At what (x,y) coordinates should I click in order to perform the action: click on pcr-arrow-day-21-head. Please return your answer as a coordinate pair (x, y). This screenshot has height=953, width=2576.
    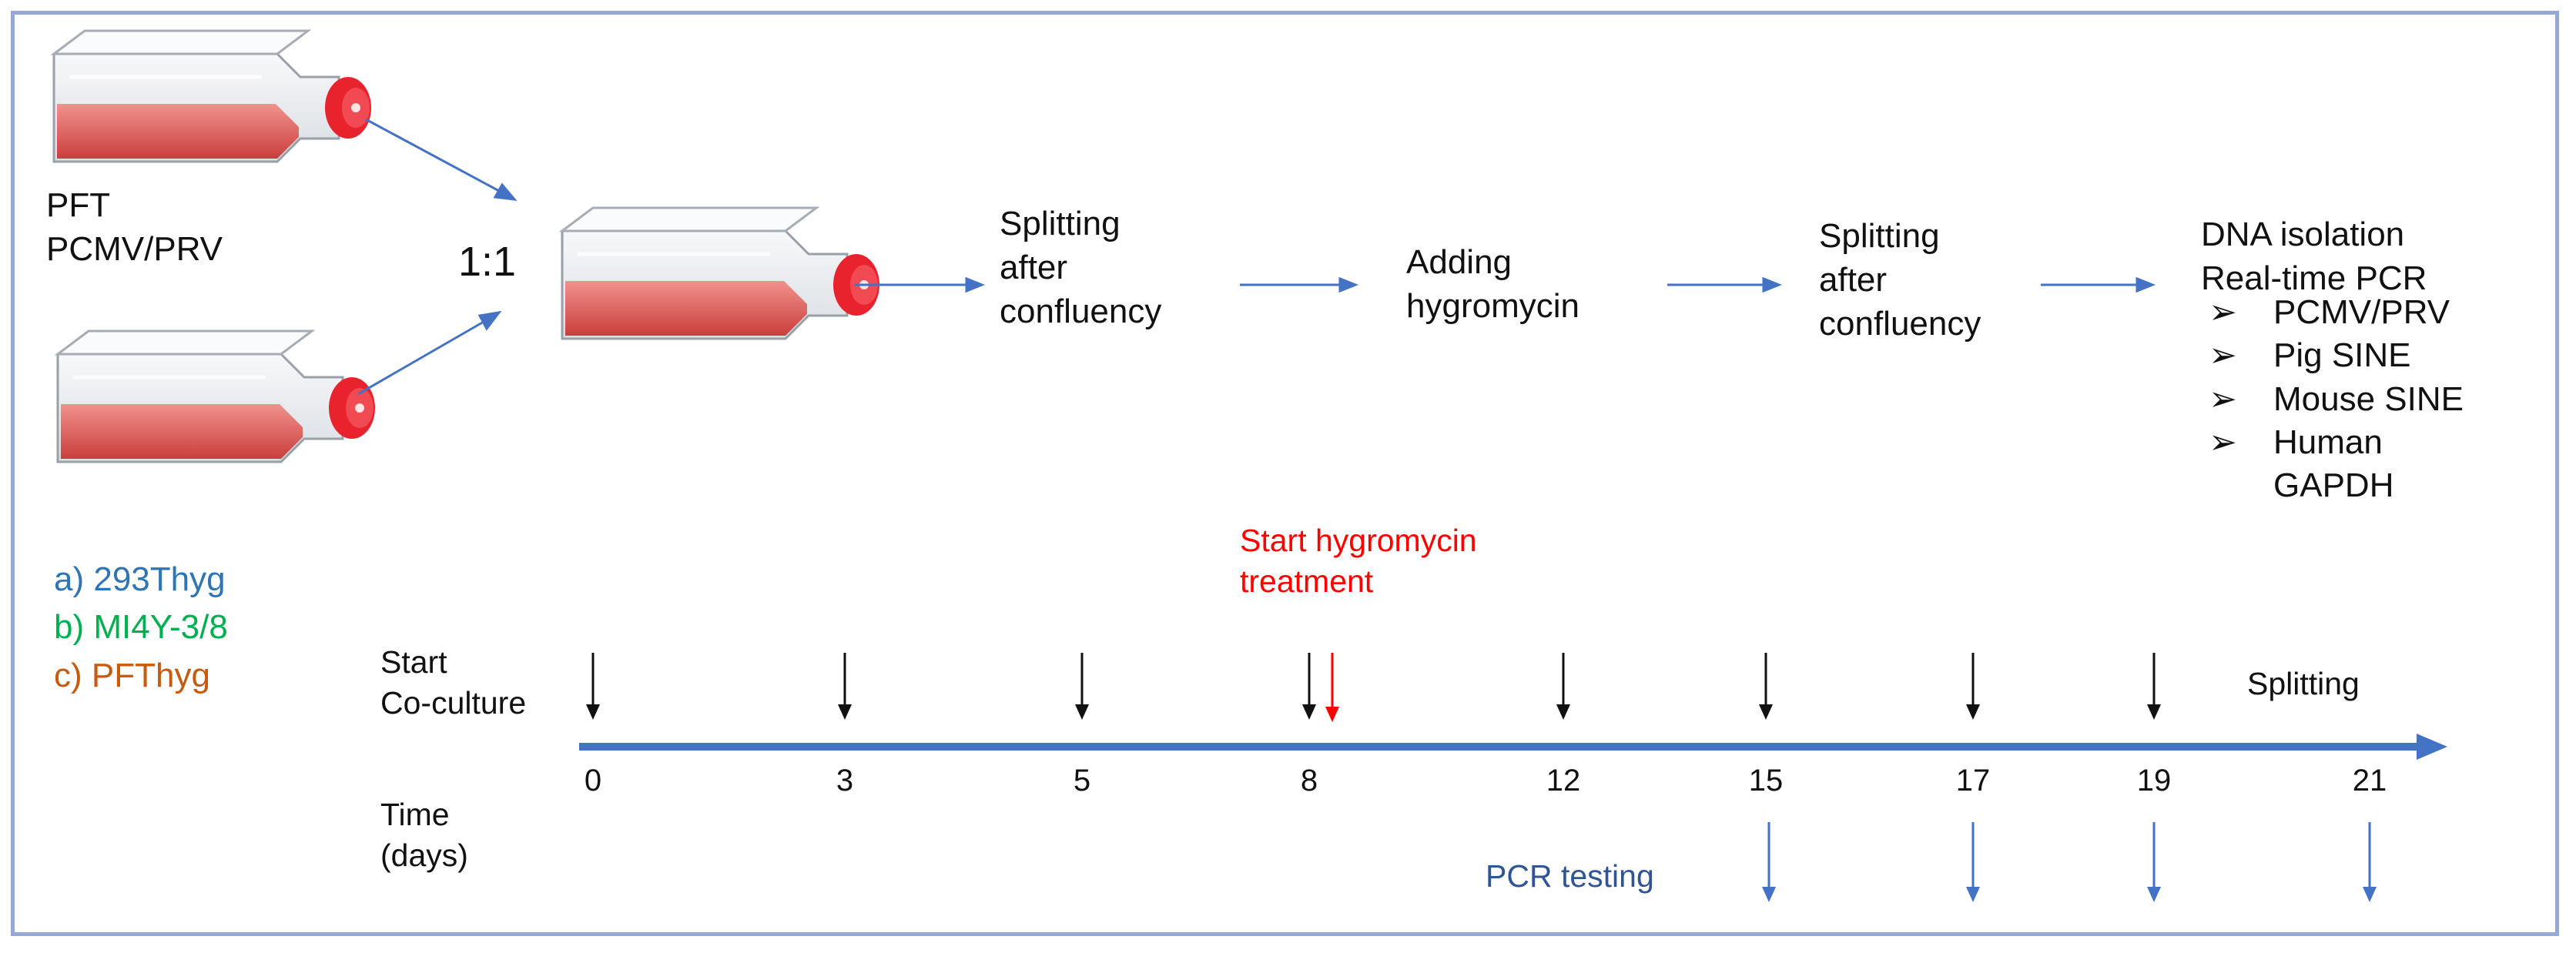
    Looking at the image, I should click on (2370, 894).